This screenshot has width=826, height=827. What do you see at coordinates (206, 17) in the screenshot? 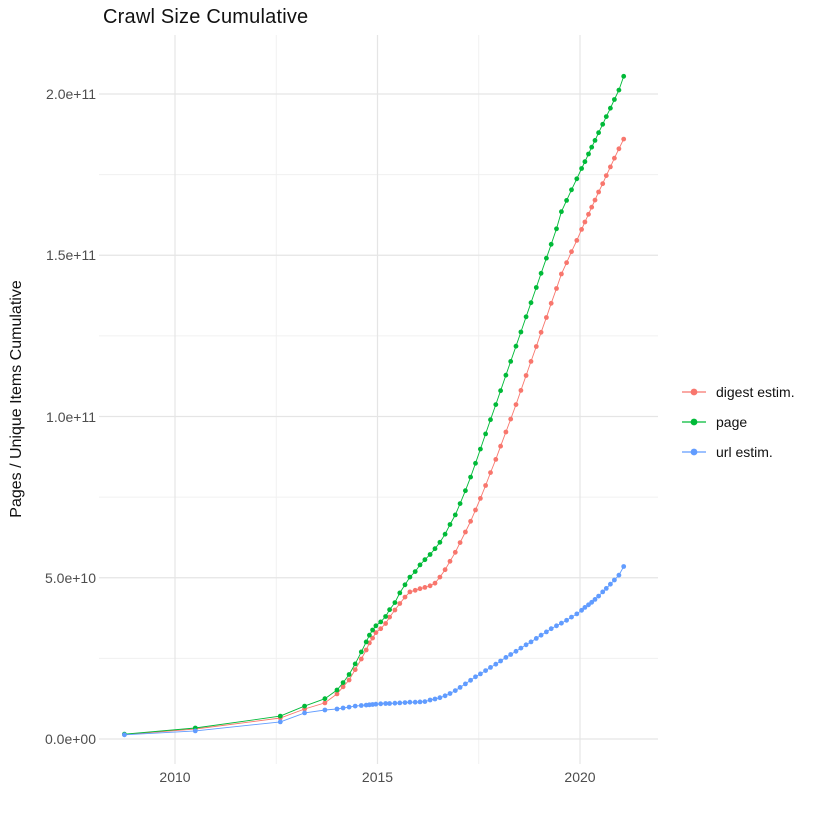
I see `chart-title: Crawl Size Cumulative` at bounding box center [206, 17].